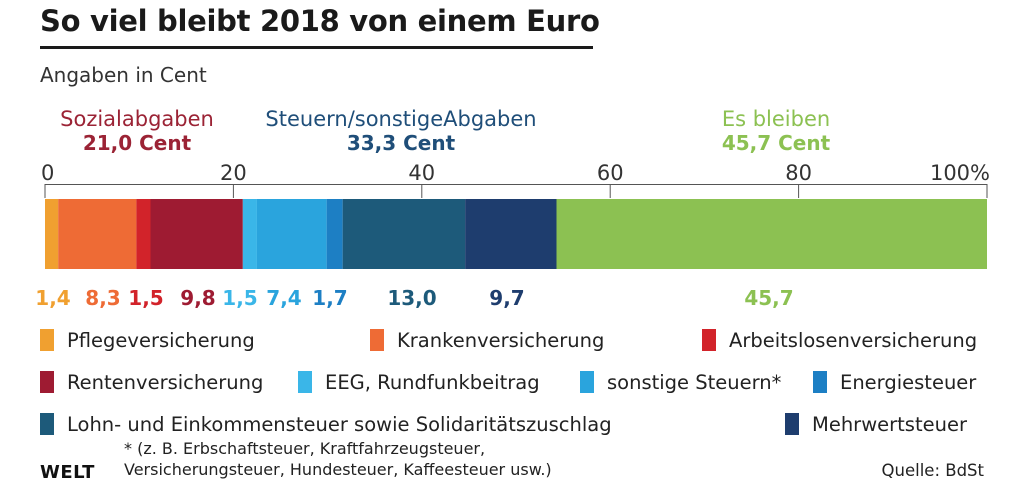 The width and height of the screenshot is (1024, 490). Describe the element at coordinates (432, 382) in the screenshot. I see `legend-label: EEG, Rundfunkbeitrag` at that location.